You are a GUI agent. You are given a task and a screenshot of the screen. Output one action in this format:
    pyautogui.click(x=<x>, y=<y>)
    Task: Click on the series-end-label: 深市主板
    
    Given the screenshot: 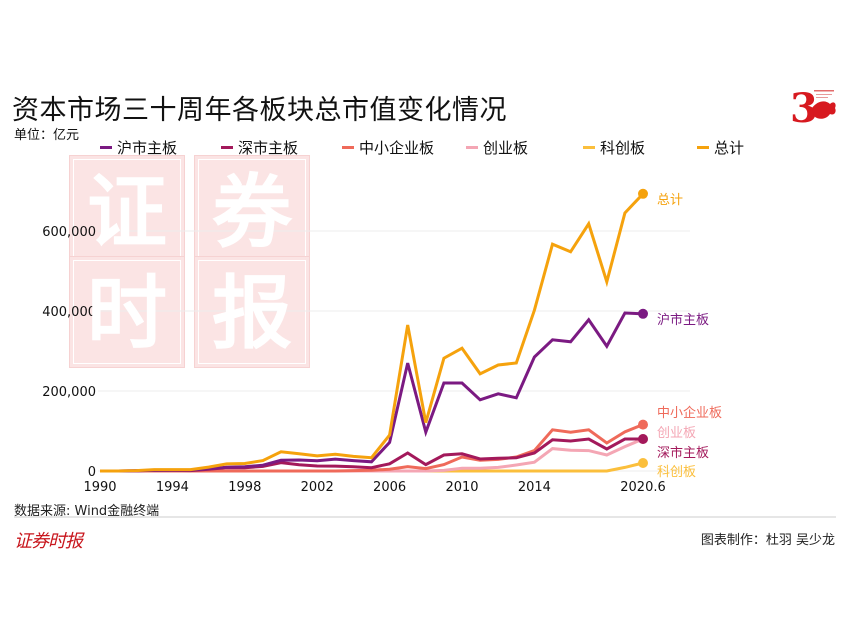 What is the action you would take?
    pyautogui.click(x=683, y=453)
    